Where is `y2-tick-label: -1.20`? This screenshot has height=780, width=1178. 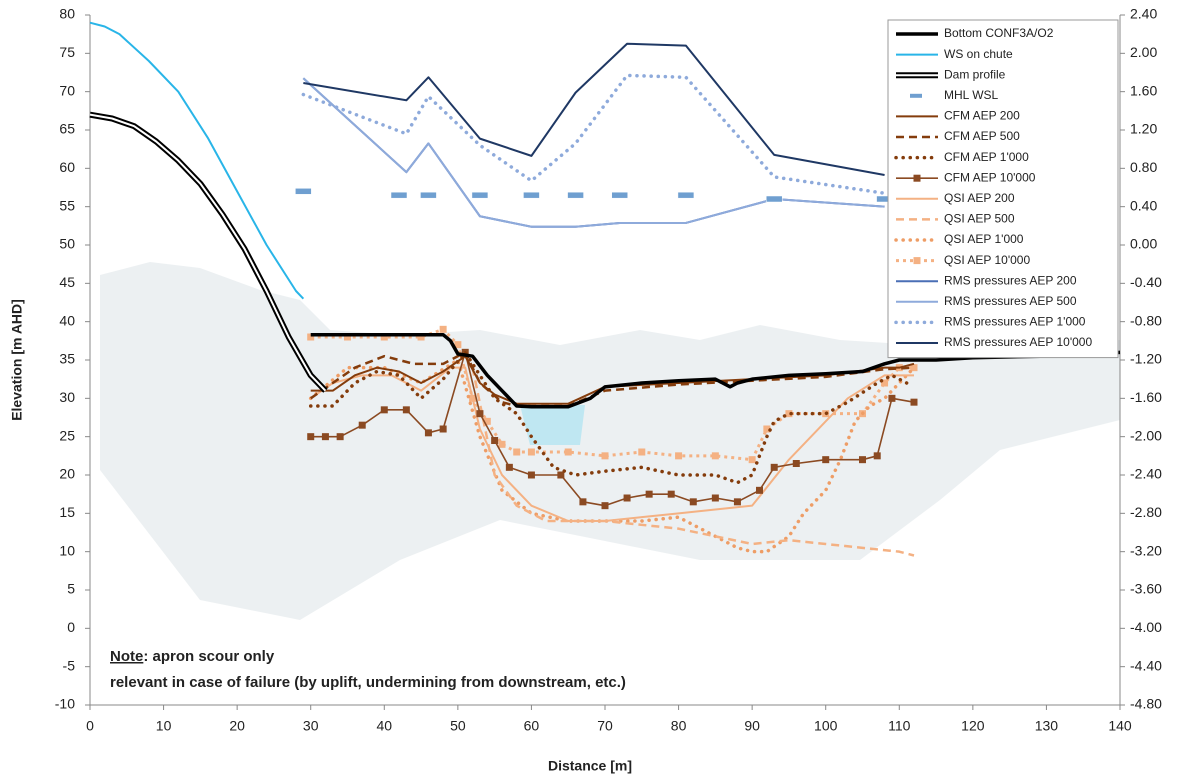 y2-tick-label: -1.20 is located at coordinates (1146, 359).